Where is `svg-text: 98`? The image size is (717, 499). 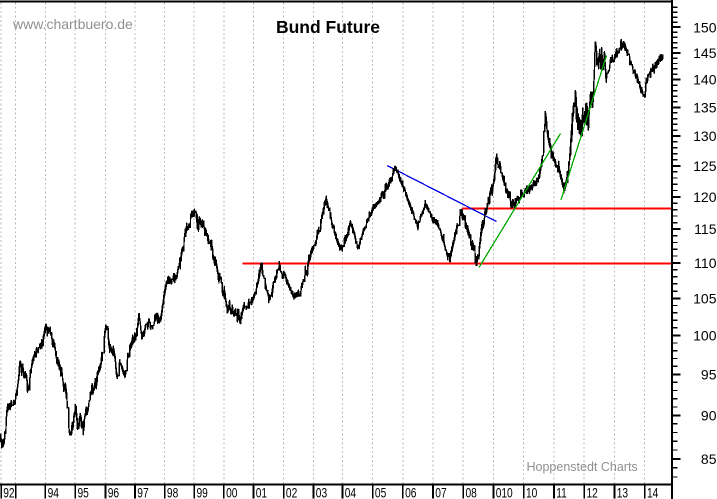
svg-text: 98 is located at coordinates (173, 492).